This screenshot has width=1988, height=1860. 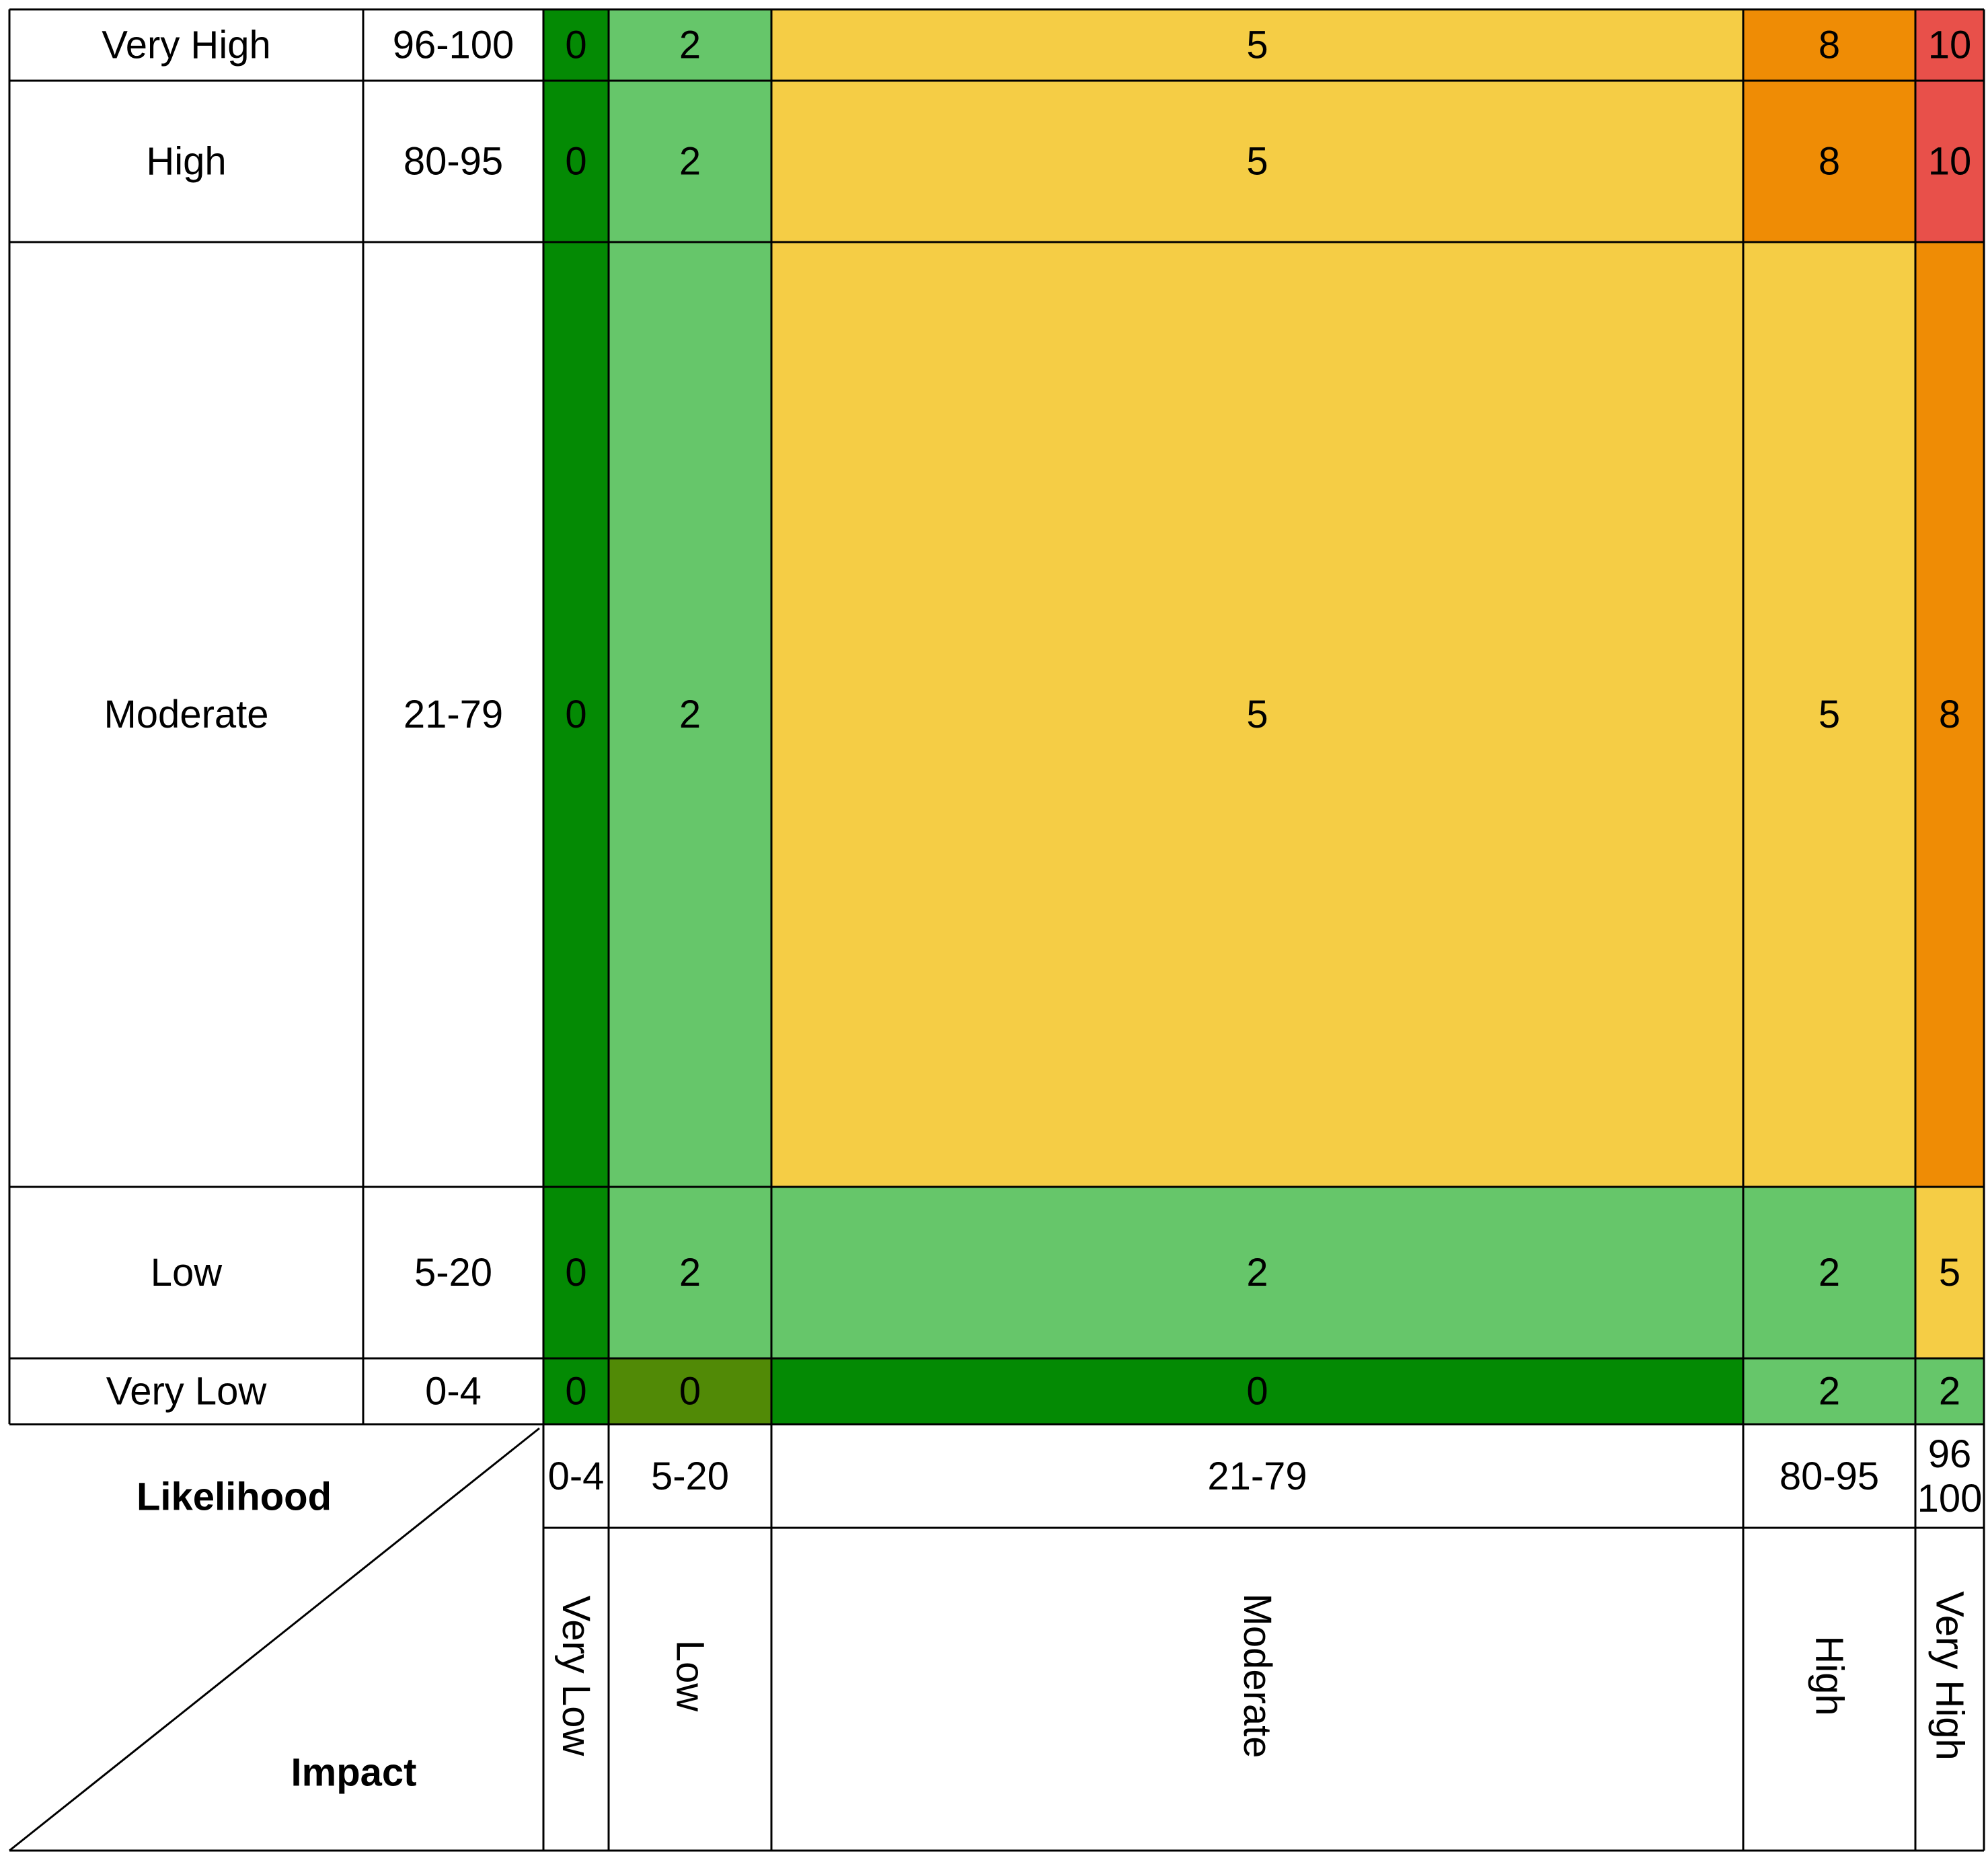 I want to click on col-range-line: 0-4, so click(x=576, y=1477).